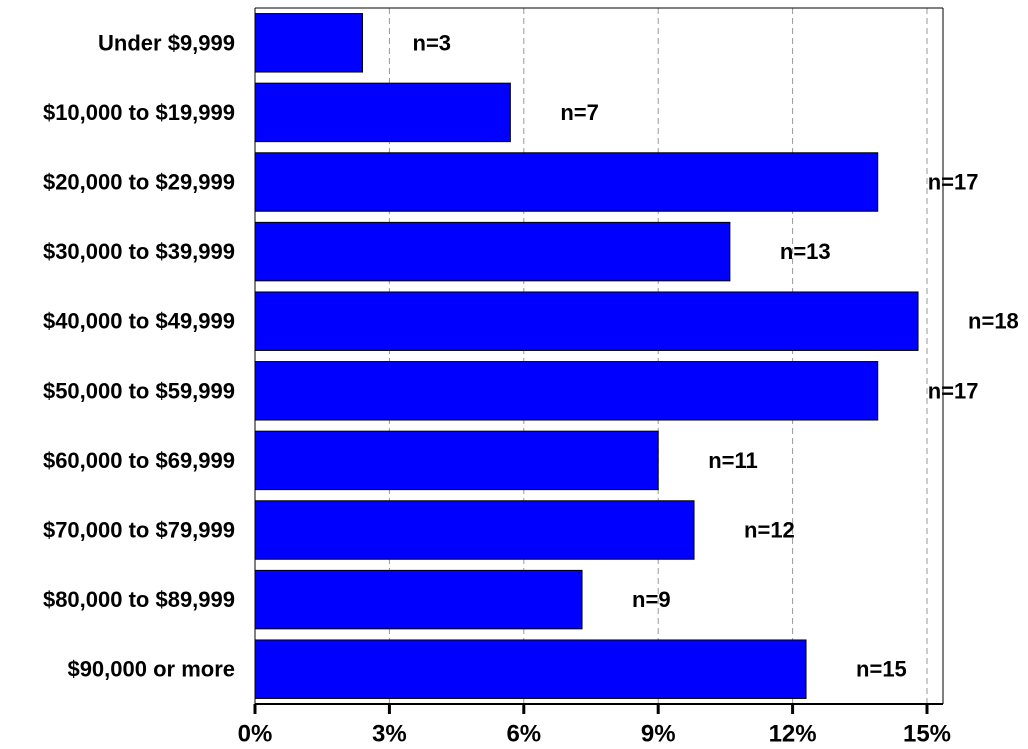 The image size is (1028, 749). What do you see at coordinates (139, 182) in the screenshot?
I see `category-label: $20,000 to $29,999` at bounding box center [139, 182].